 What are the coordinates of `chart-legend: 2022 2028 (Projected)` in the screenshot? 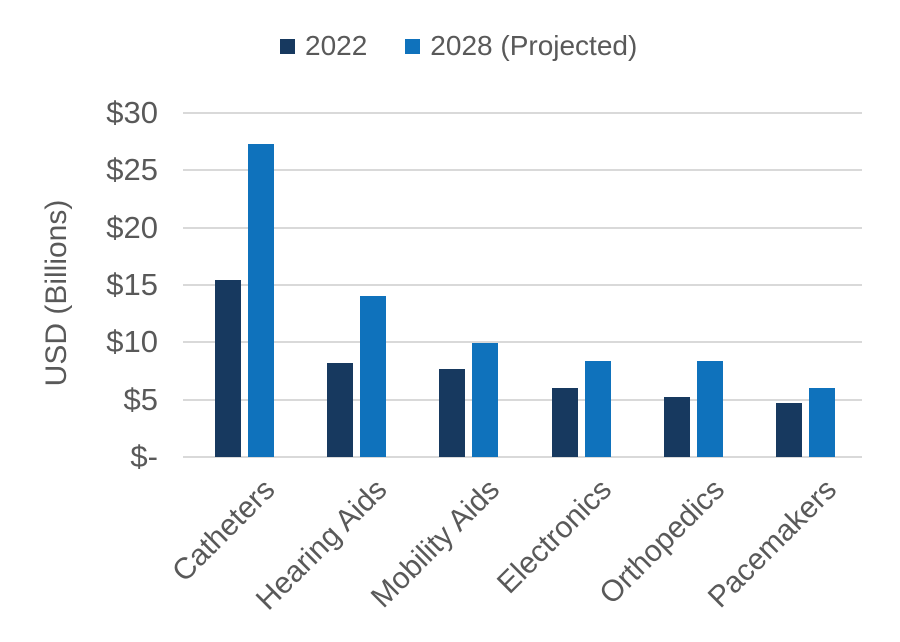 It's located at (458, 46).